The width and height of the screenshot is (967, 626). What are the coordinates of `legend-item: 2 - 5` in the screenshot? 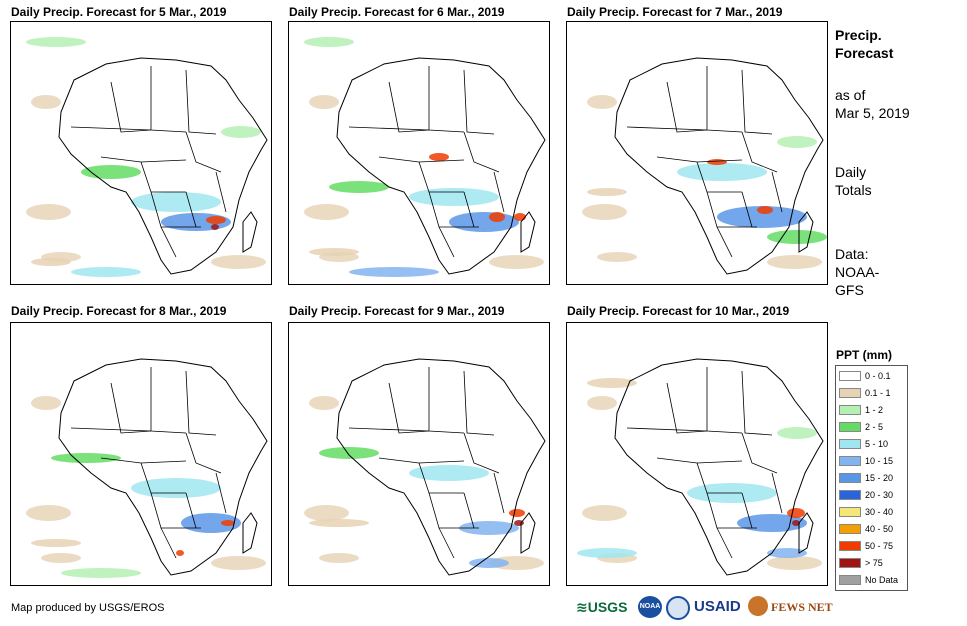 It's located at (872, 427).